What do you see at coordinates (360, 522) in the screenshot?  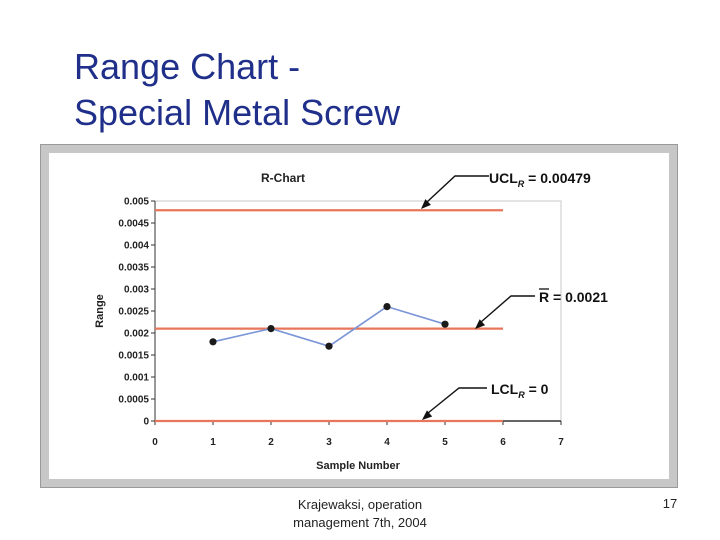 I see `footer-line-2: management 7th, 2004` at bounding box center [360, 522].